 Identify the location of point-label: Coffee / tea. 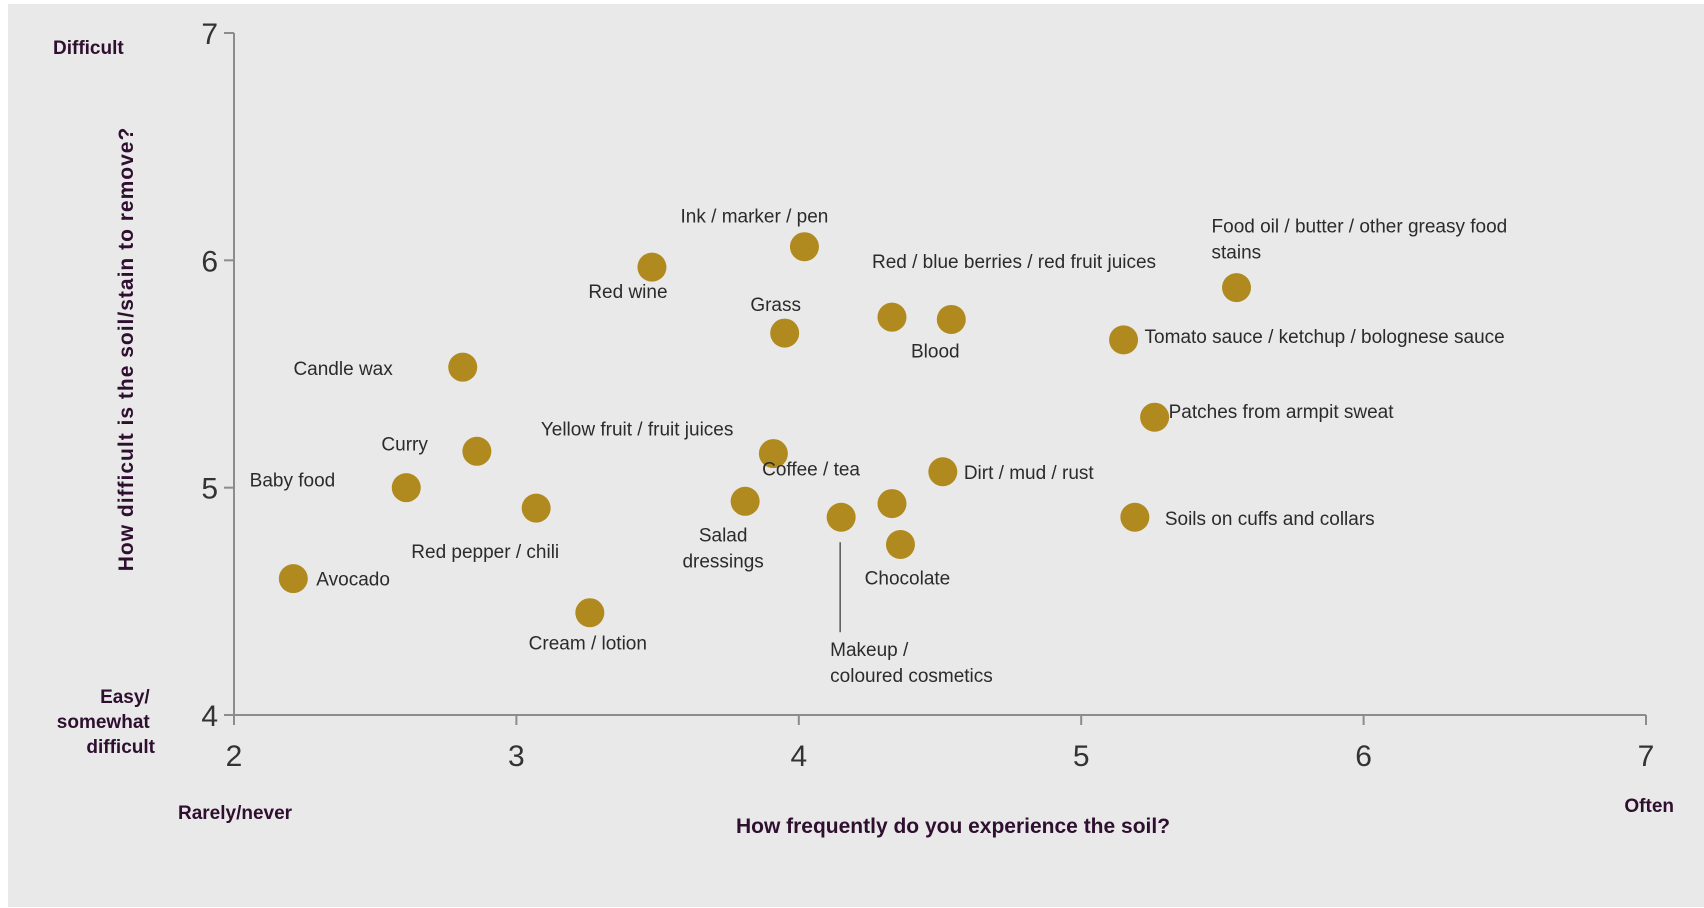
(811, 470).